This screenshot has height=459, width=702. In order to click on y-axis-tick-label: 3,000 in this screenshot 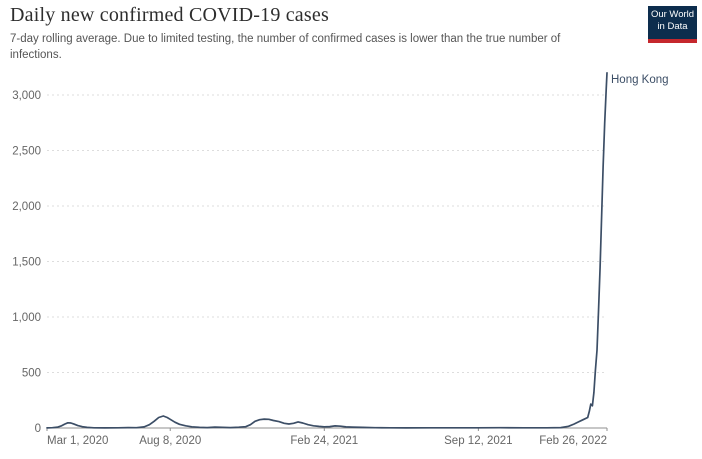, I will do `click(26, 96)`.